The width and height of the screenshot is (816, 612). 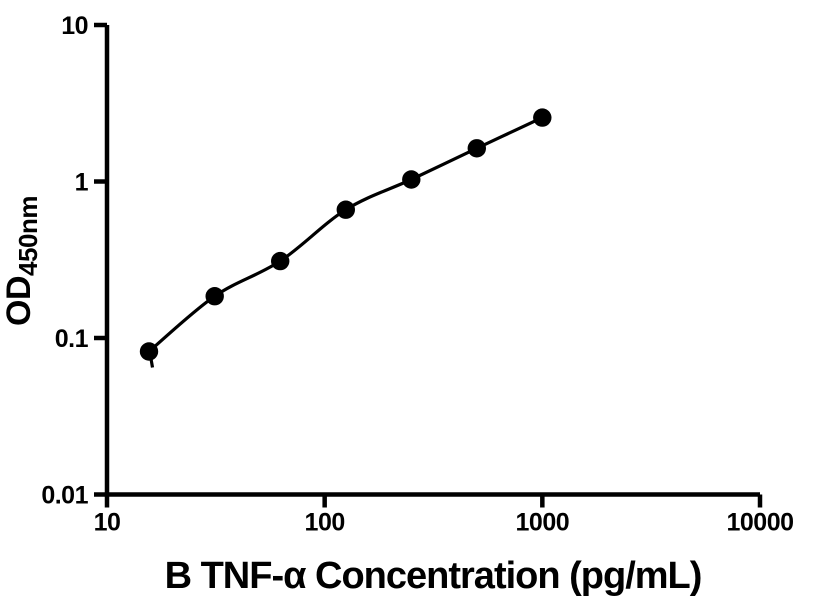 What do you see at coordinates (543, 523) in the screenshot?
I see `x-tick-label: 1000` at bounding box center [543, 523].